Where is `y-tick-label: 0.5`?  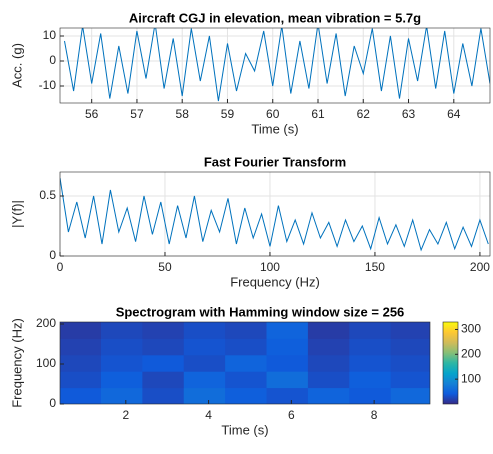 y-tick-label: 0.5 is located at coordinates (47, 195).